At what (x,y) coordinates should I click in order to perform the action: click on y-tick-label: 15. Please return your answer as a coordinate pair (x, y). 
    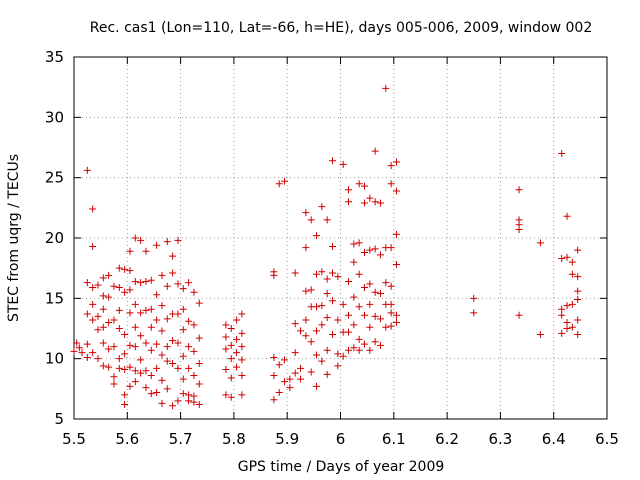
    Looking at the image, I should click on (54, 298).